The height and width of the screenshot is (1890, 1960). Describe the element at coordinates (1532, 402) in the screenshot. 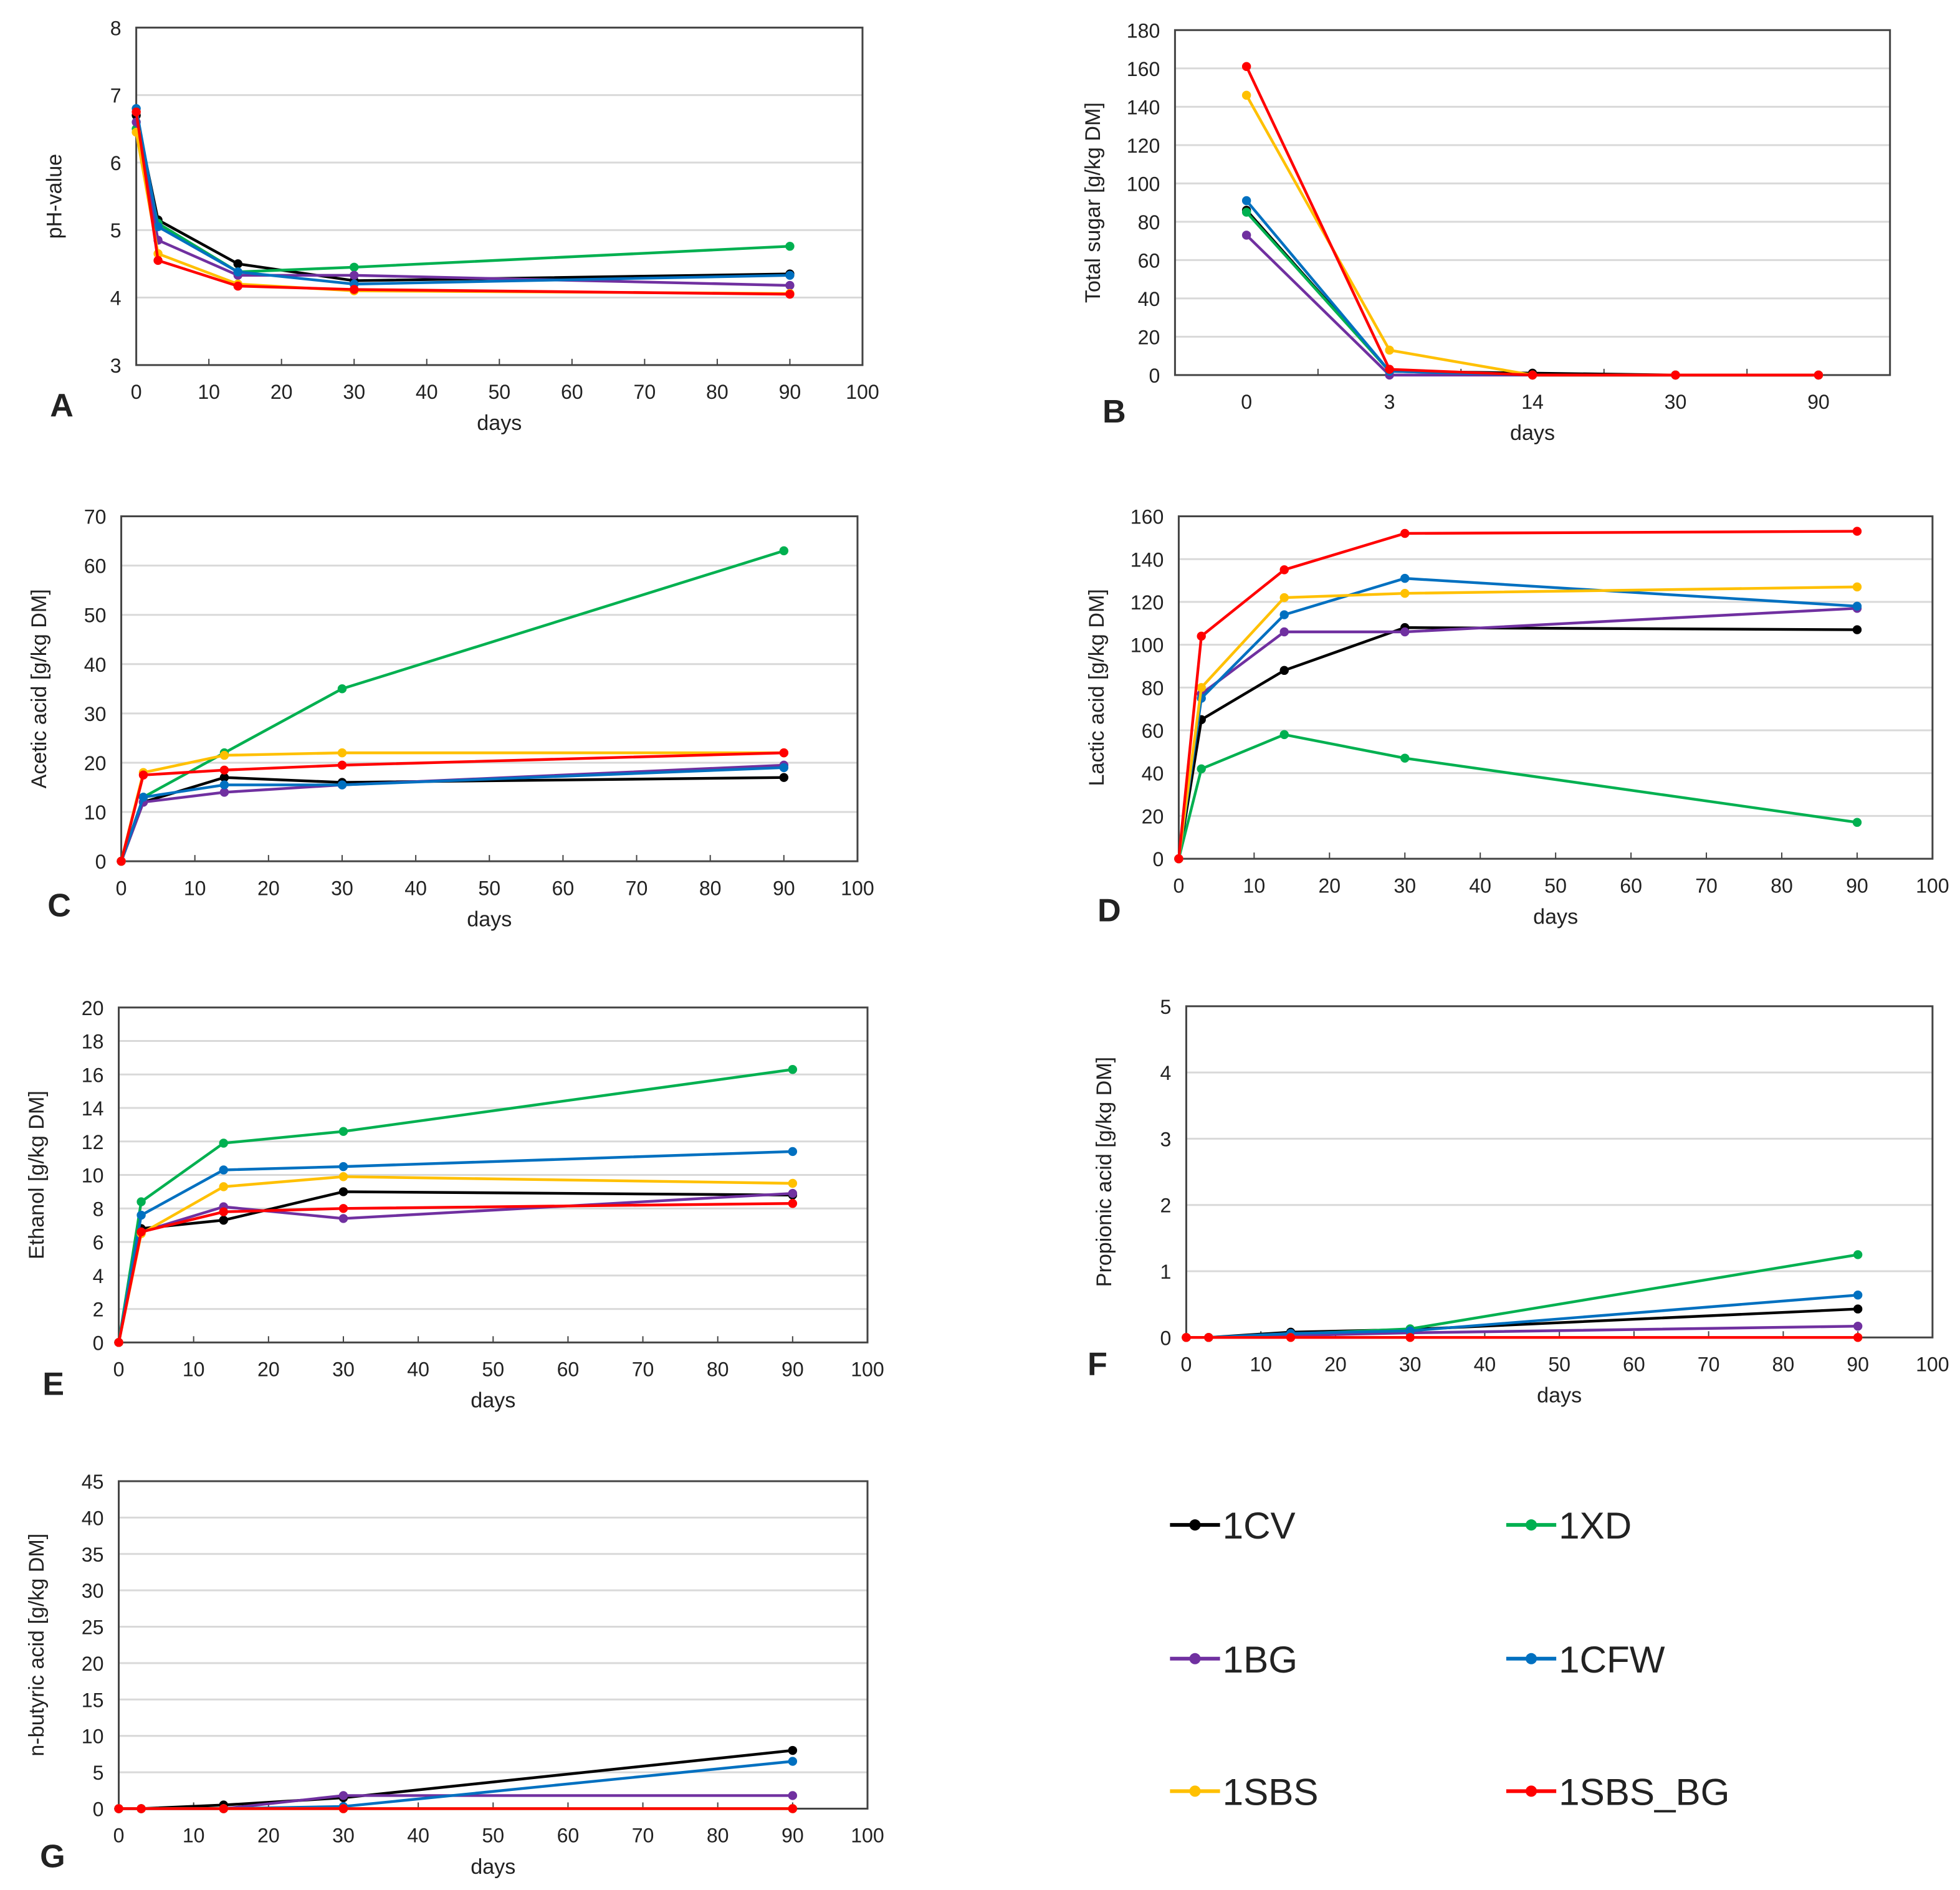

I see `x-tick-label: 14` at that location.